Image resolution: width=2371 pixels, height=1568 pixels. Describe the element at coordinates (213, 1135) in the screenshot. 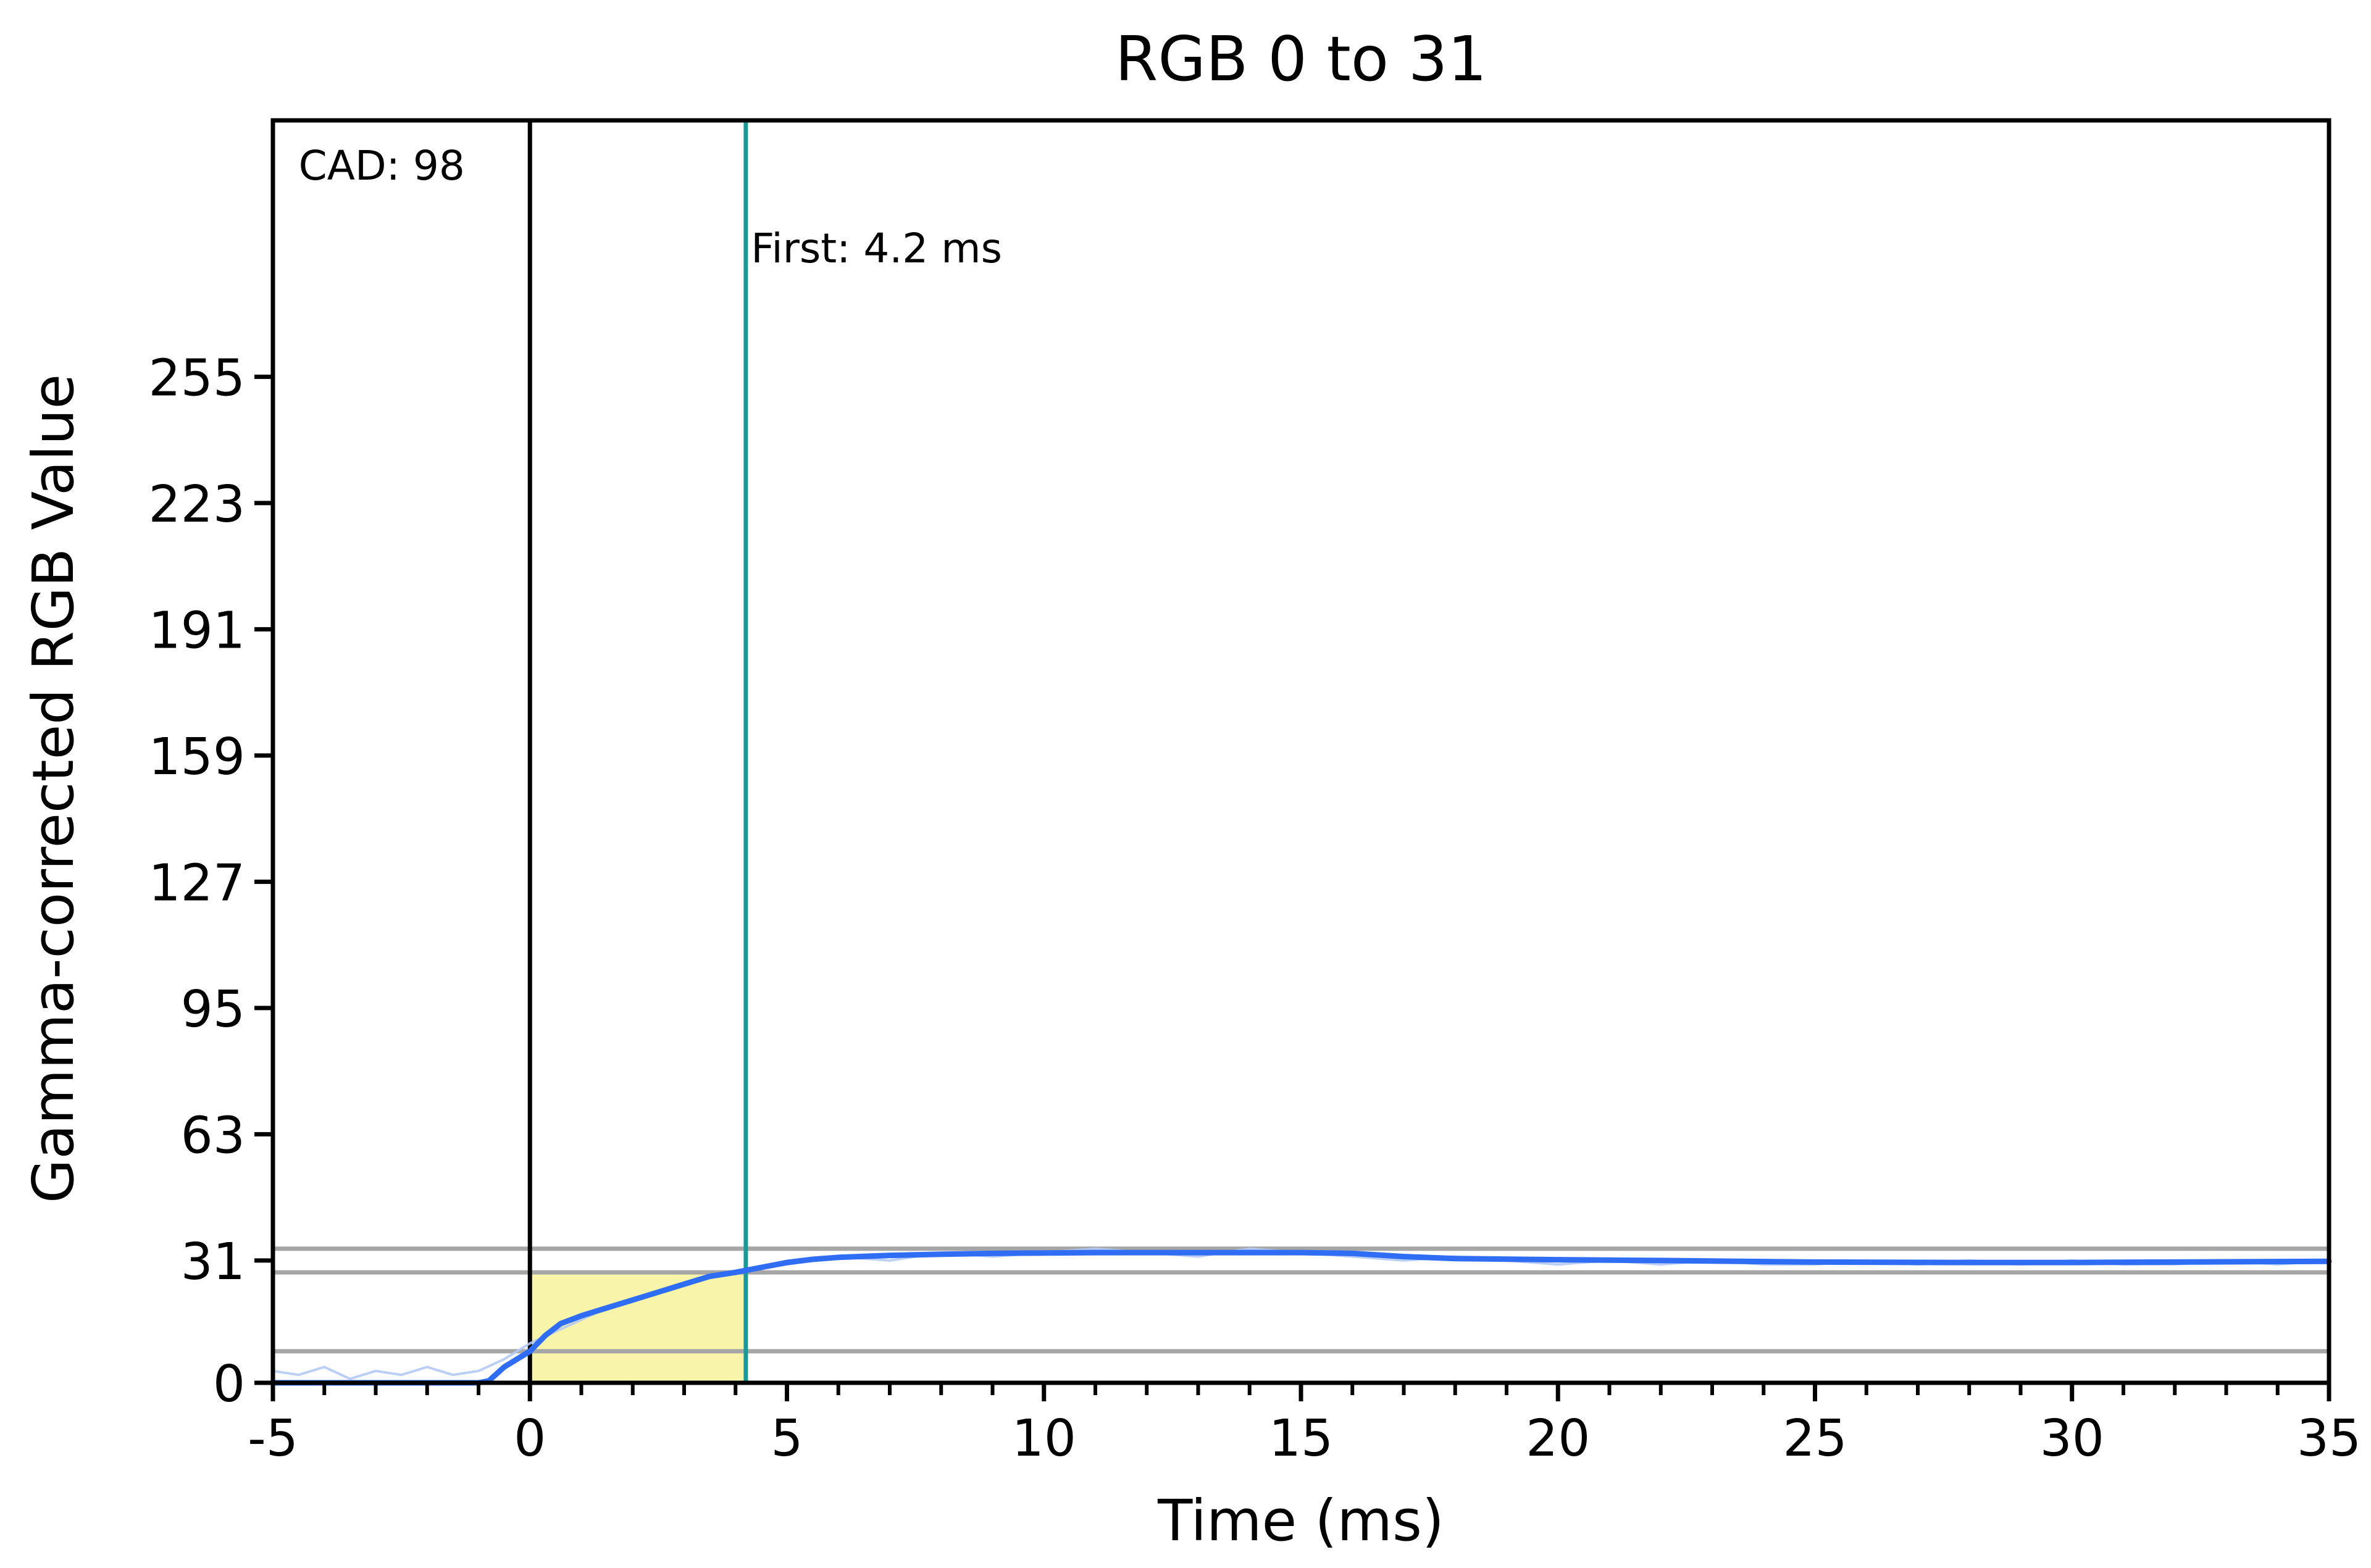

I see `y-tick-label: 63` at that location.